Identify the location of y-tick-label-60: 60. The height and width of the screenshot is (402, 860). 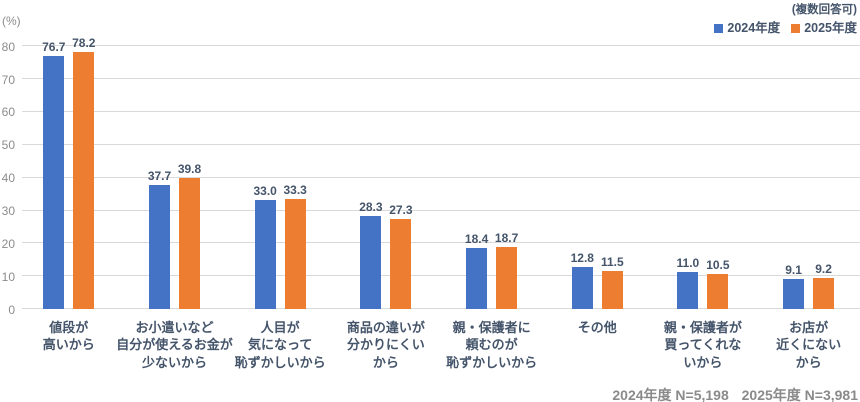
(8, 112).